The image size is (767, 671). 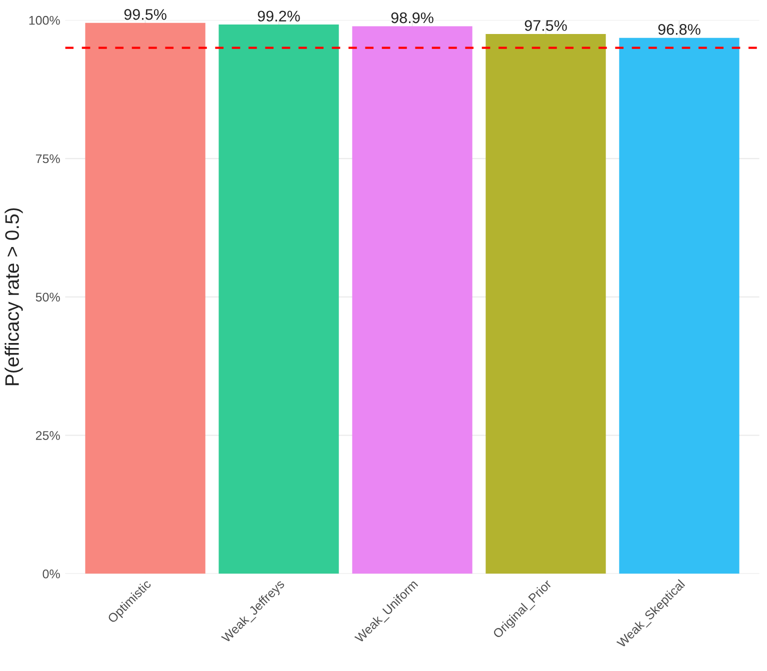 I want to click on data-label: 99.2%, so click(x=279, y=16).